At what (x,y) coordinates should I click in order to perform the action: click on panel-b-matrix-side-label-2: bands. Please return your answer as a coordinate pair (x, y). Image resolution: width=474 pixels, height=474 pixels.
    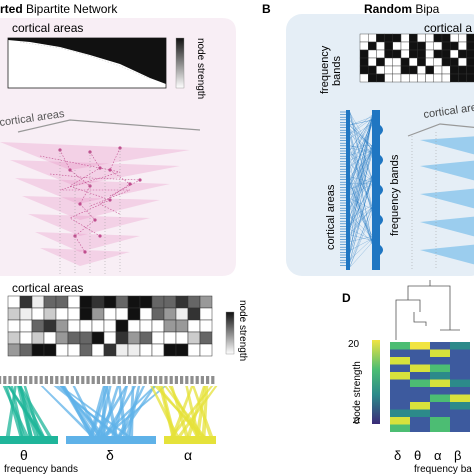
    Looking at the image, I should click on (337, 71).